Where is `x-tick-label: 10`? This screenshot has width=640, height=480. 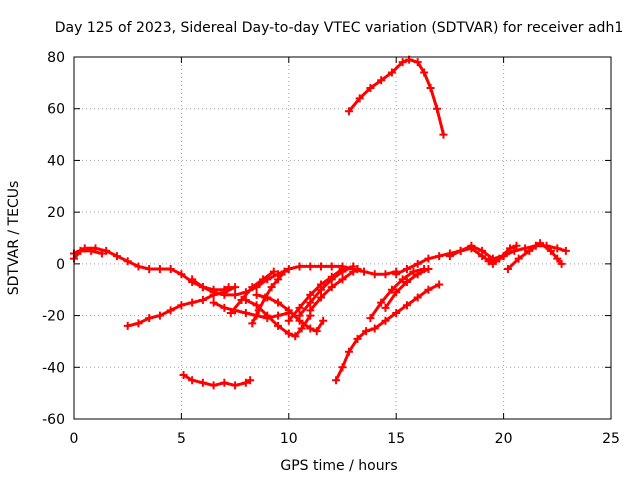 x-tick-label: 10 is located at coordinates (289, 439).